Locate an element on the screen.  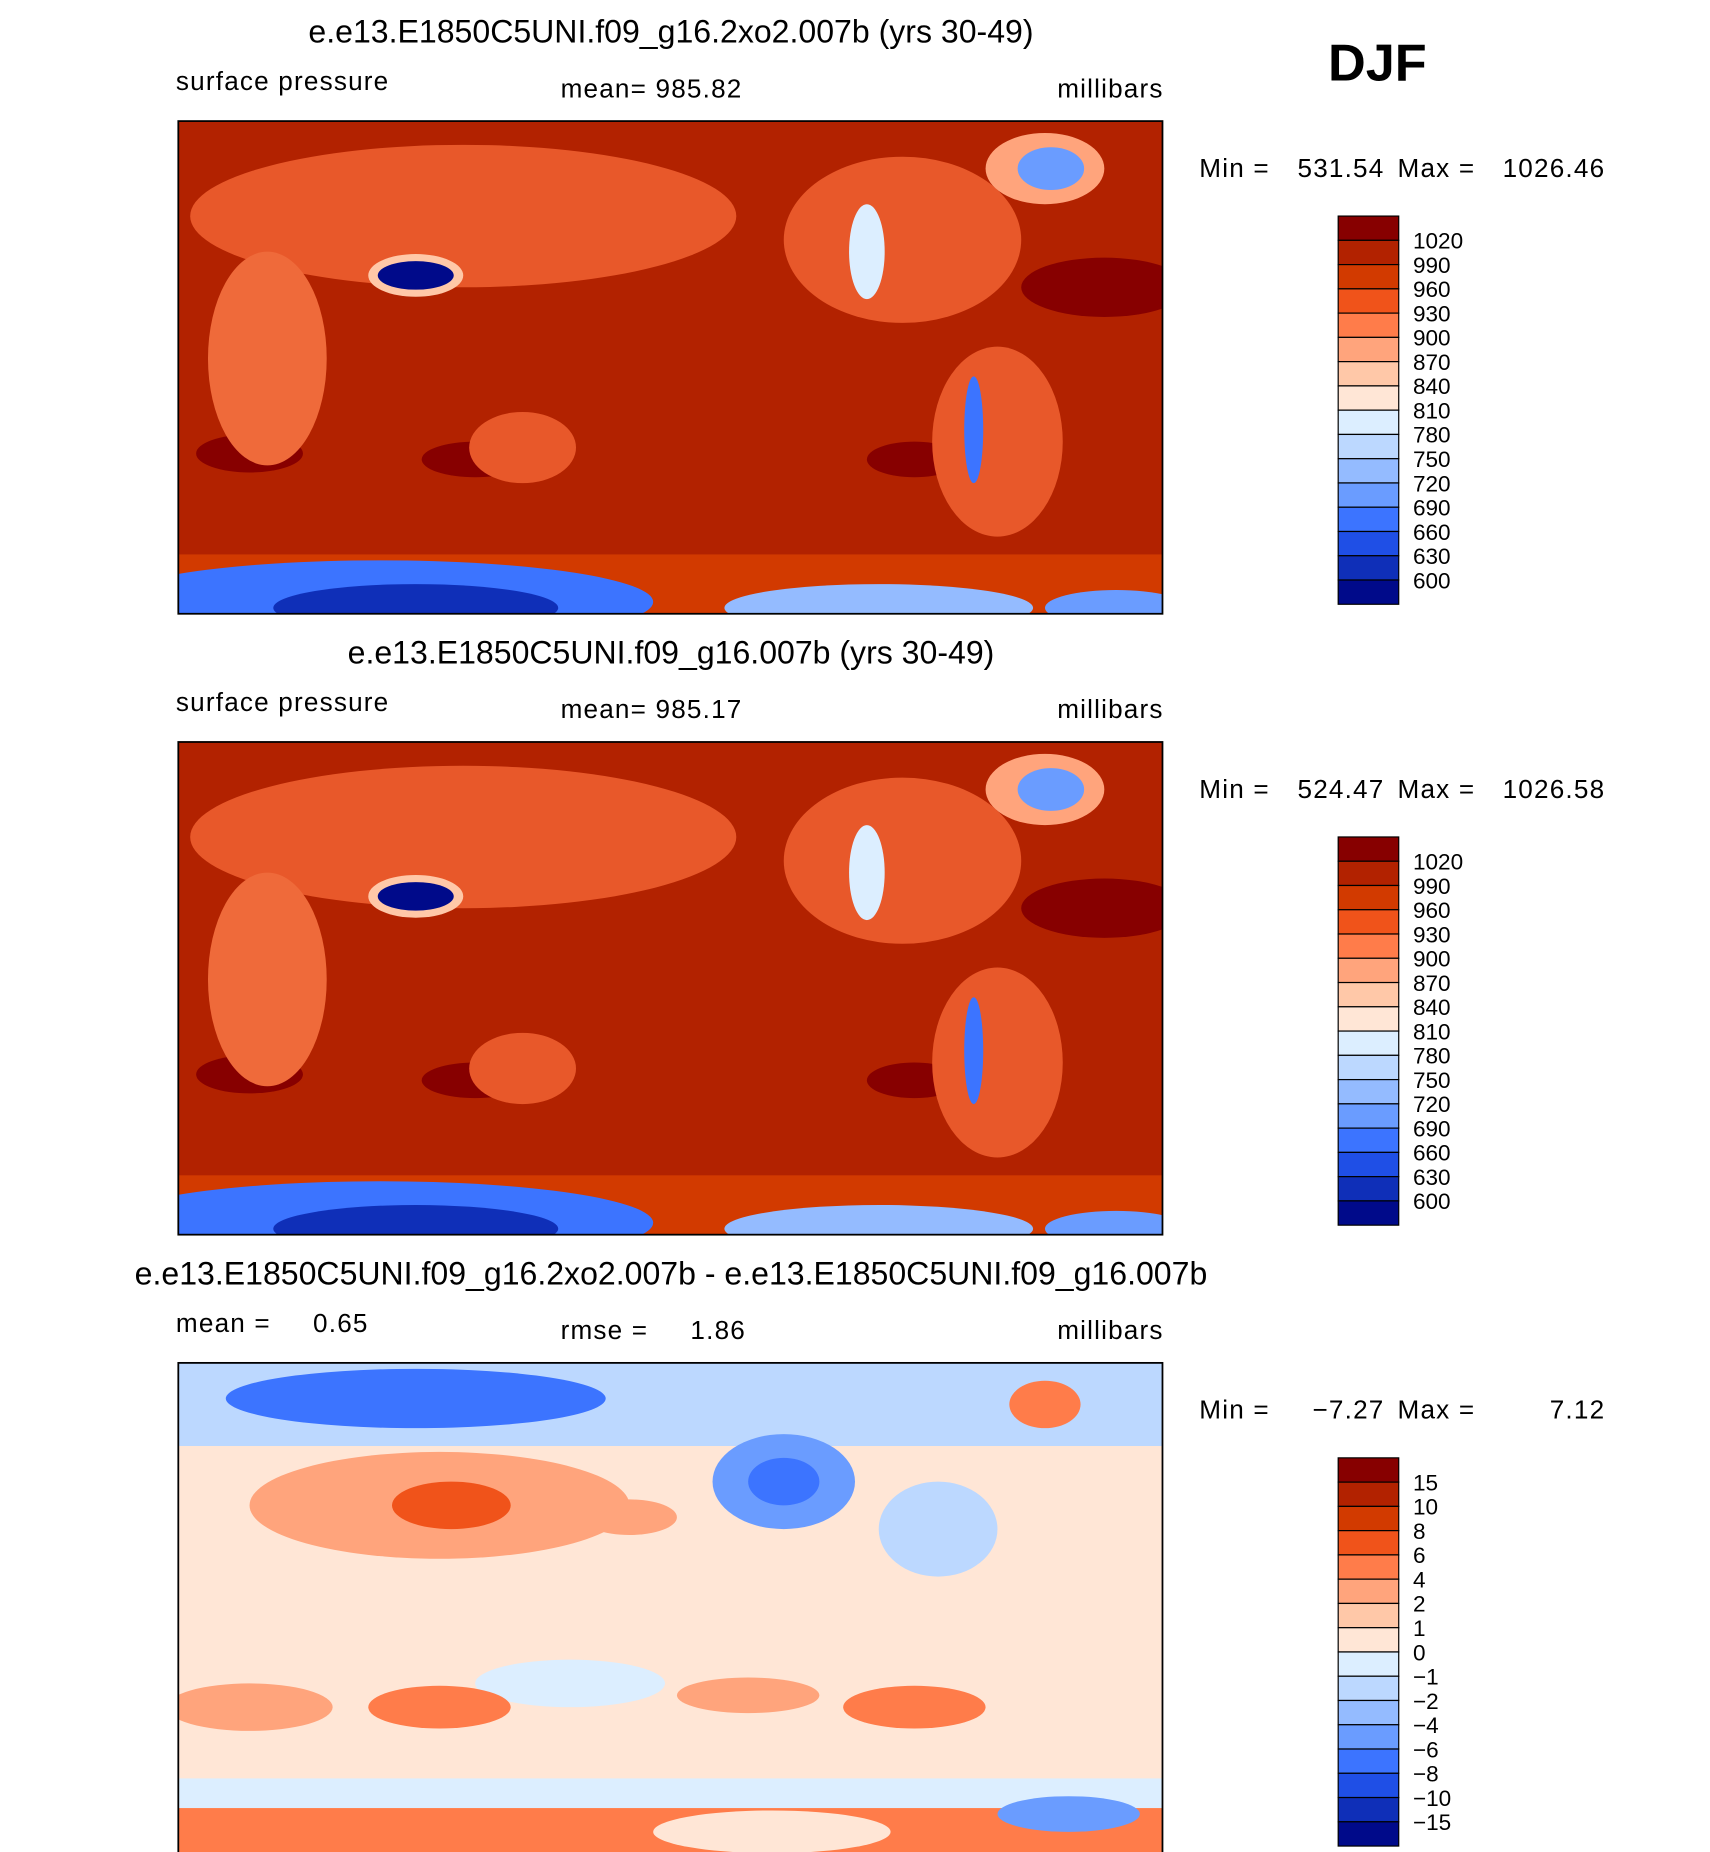
min-value: −7.27 is located at coordinates (1348, 1410).